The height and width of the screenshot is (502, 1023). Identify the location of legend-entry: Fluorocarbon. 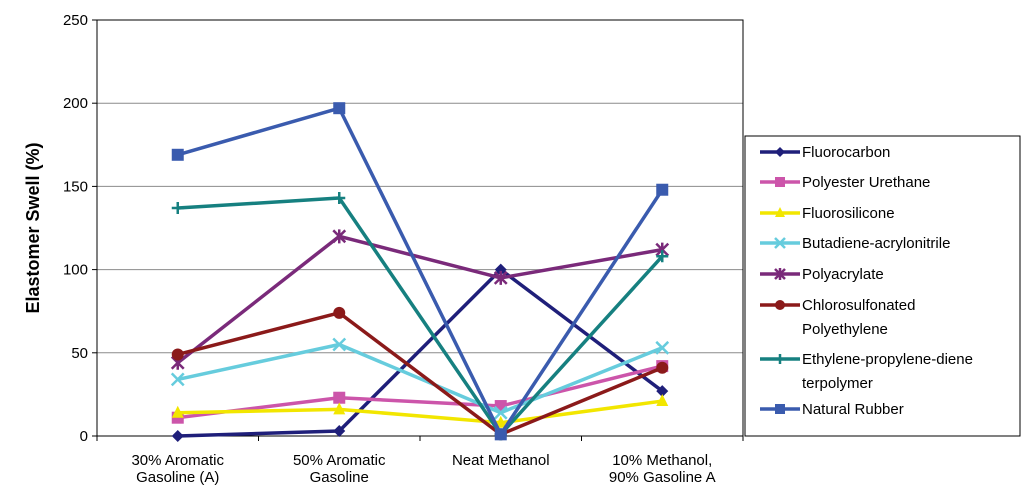
(825, 152).